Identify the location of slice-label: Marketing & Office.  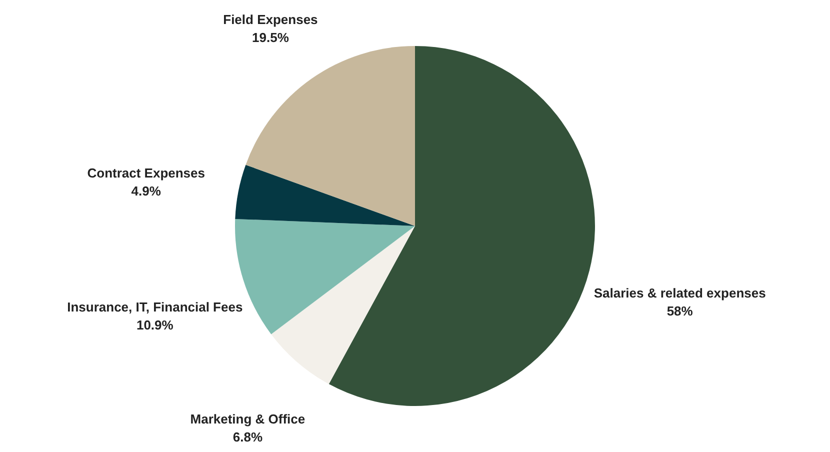
(248, 419).